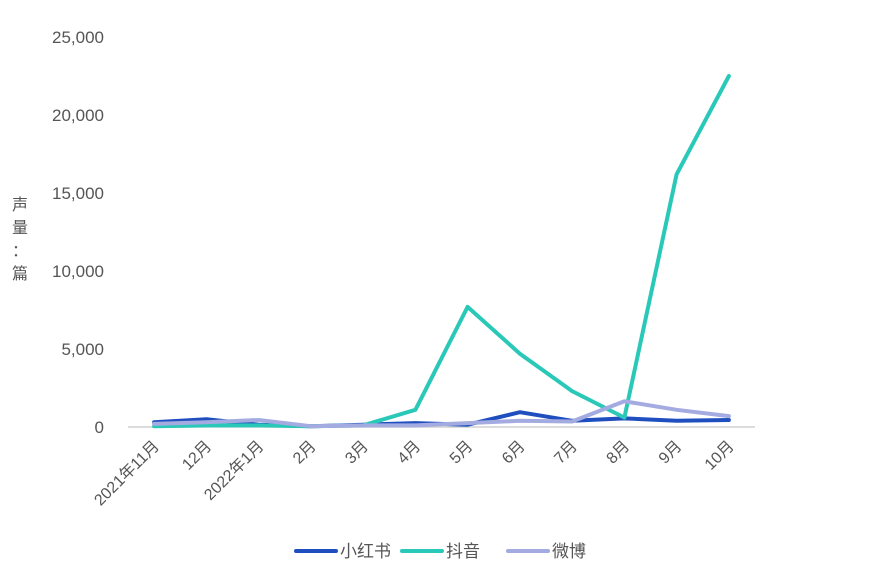  What do you see at coordinates (99, 427) in the screenshot?
I see `y-tick-label: 0` at bounding box center [99, 427].